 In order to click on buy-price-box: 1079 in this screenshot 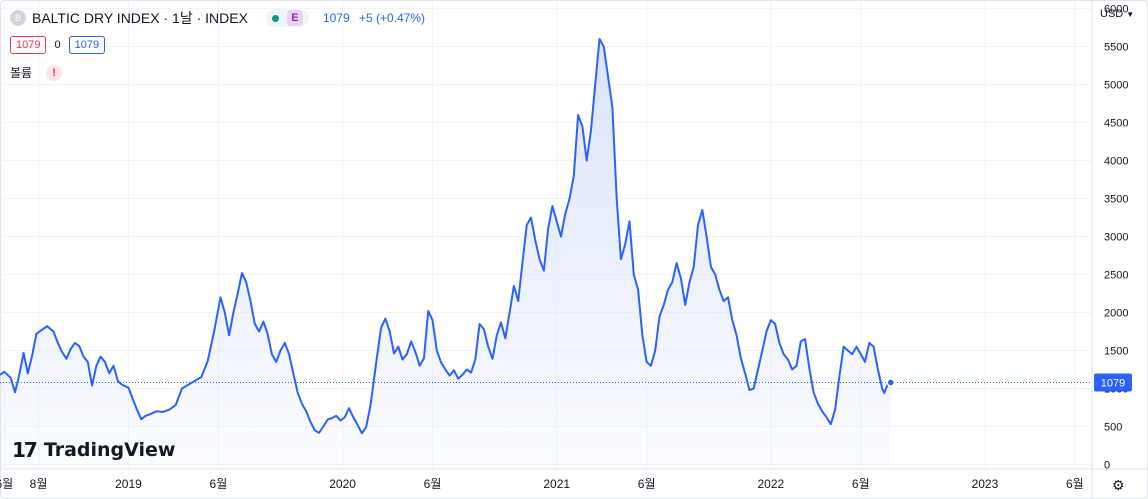, I will do `click(87, 45)`.